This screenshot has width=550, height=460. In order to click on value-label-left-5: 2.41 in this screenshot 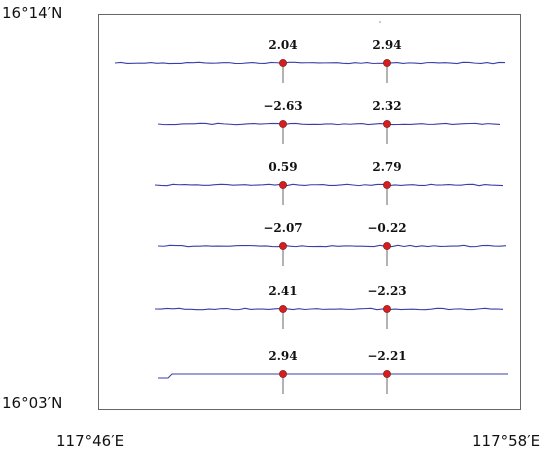, I will do `click(282, 291)`.